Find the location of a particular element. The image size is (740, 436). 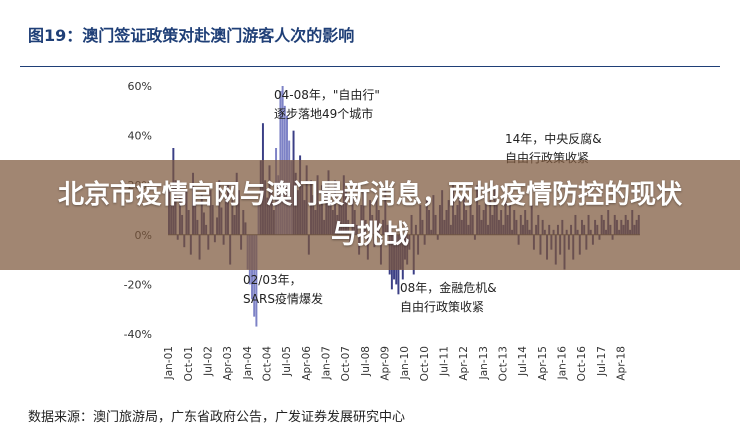

x-tick-label: Oct-01 is located at coordinates (189, 363).